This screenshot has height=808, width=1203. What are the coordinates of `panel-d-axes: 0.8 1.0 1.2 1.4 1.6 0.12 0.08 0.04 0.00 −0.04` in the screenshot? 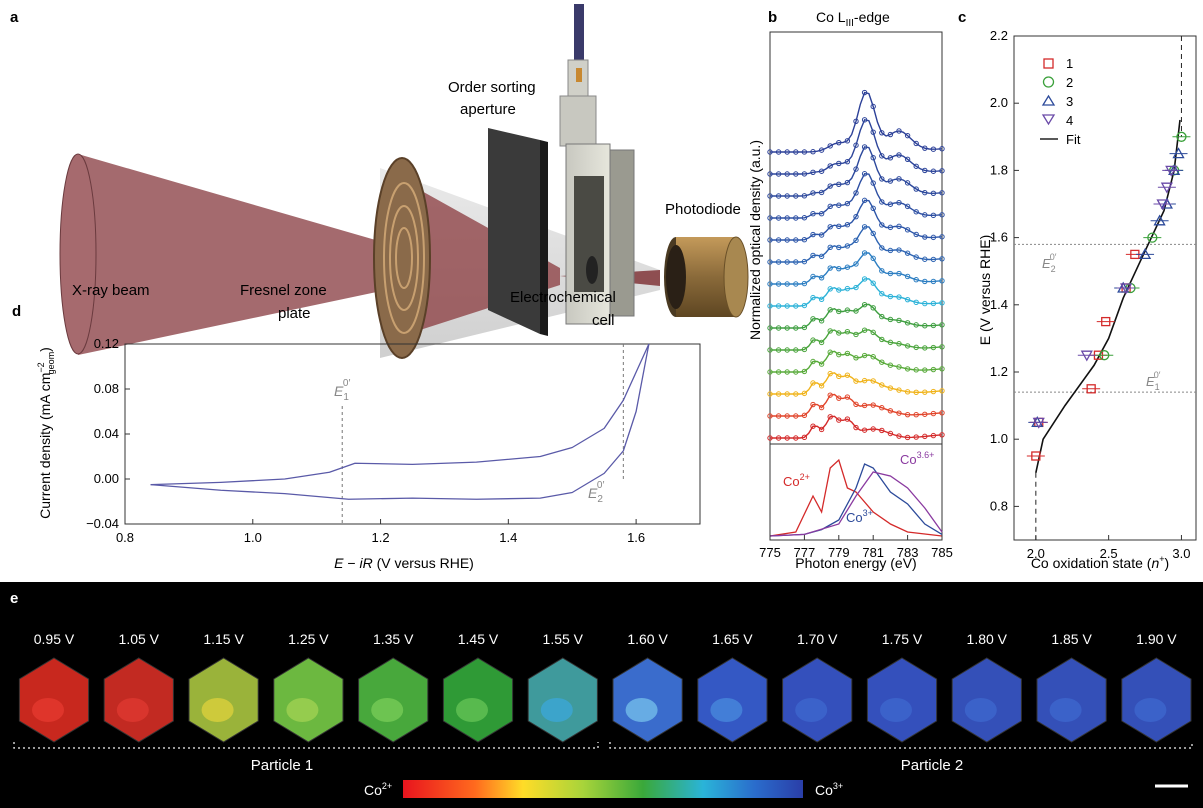 It's located at (393, 440).